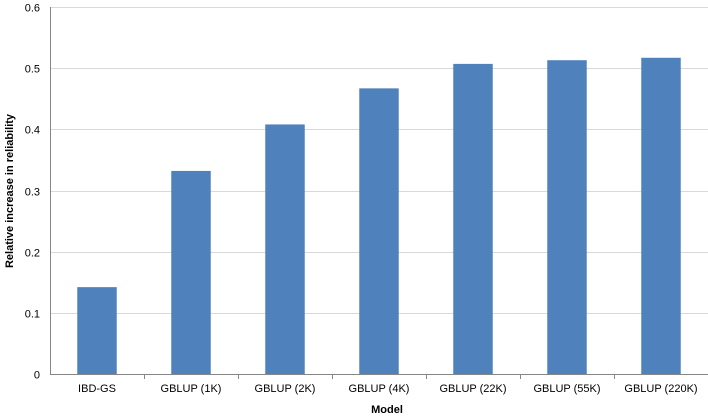  I want to click on x-tick-label: GBLUP (55K), so click(566, 389).